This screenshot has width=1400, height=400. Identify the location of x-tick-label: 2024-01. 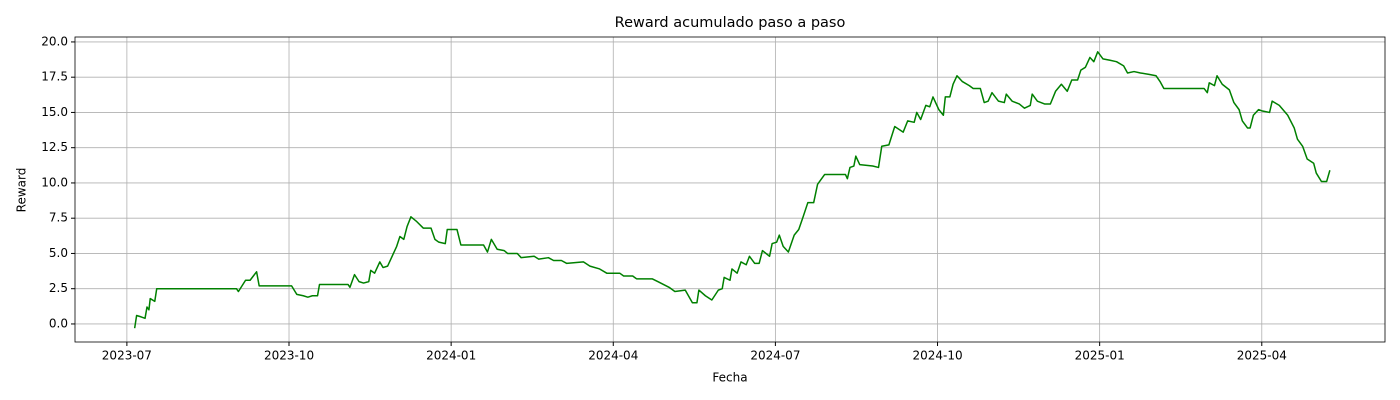
(451, 356).